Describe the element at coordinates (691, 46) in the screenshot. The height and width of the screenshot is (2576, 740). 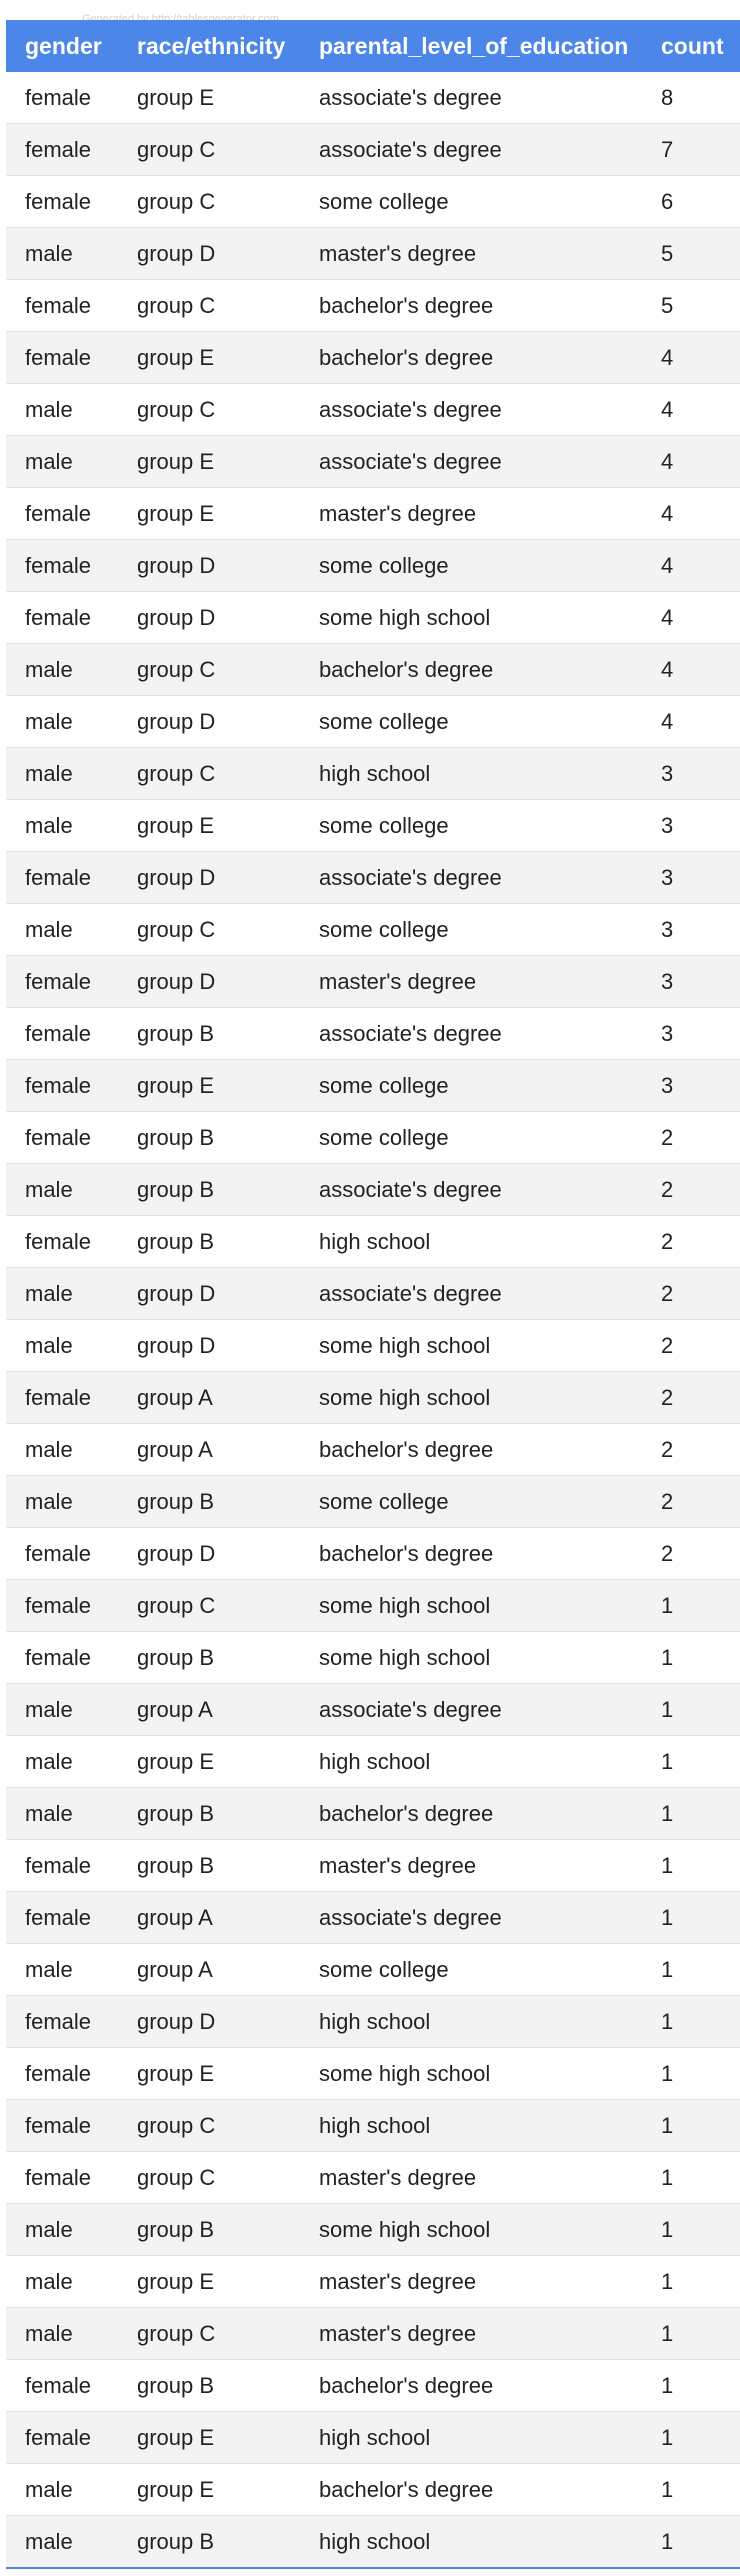
I see `header-count: count` at that location.